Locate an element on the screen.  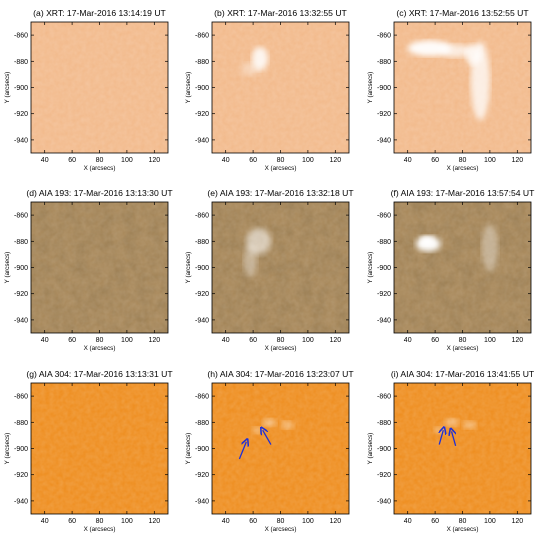
panel-title: (d) AIA 193: 17-Mar-2016 13:13:30 UT is located at coordinates (99, 193).